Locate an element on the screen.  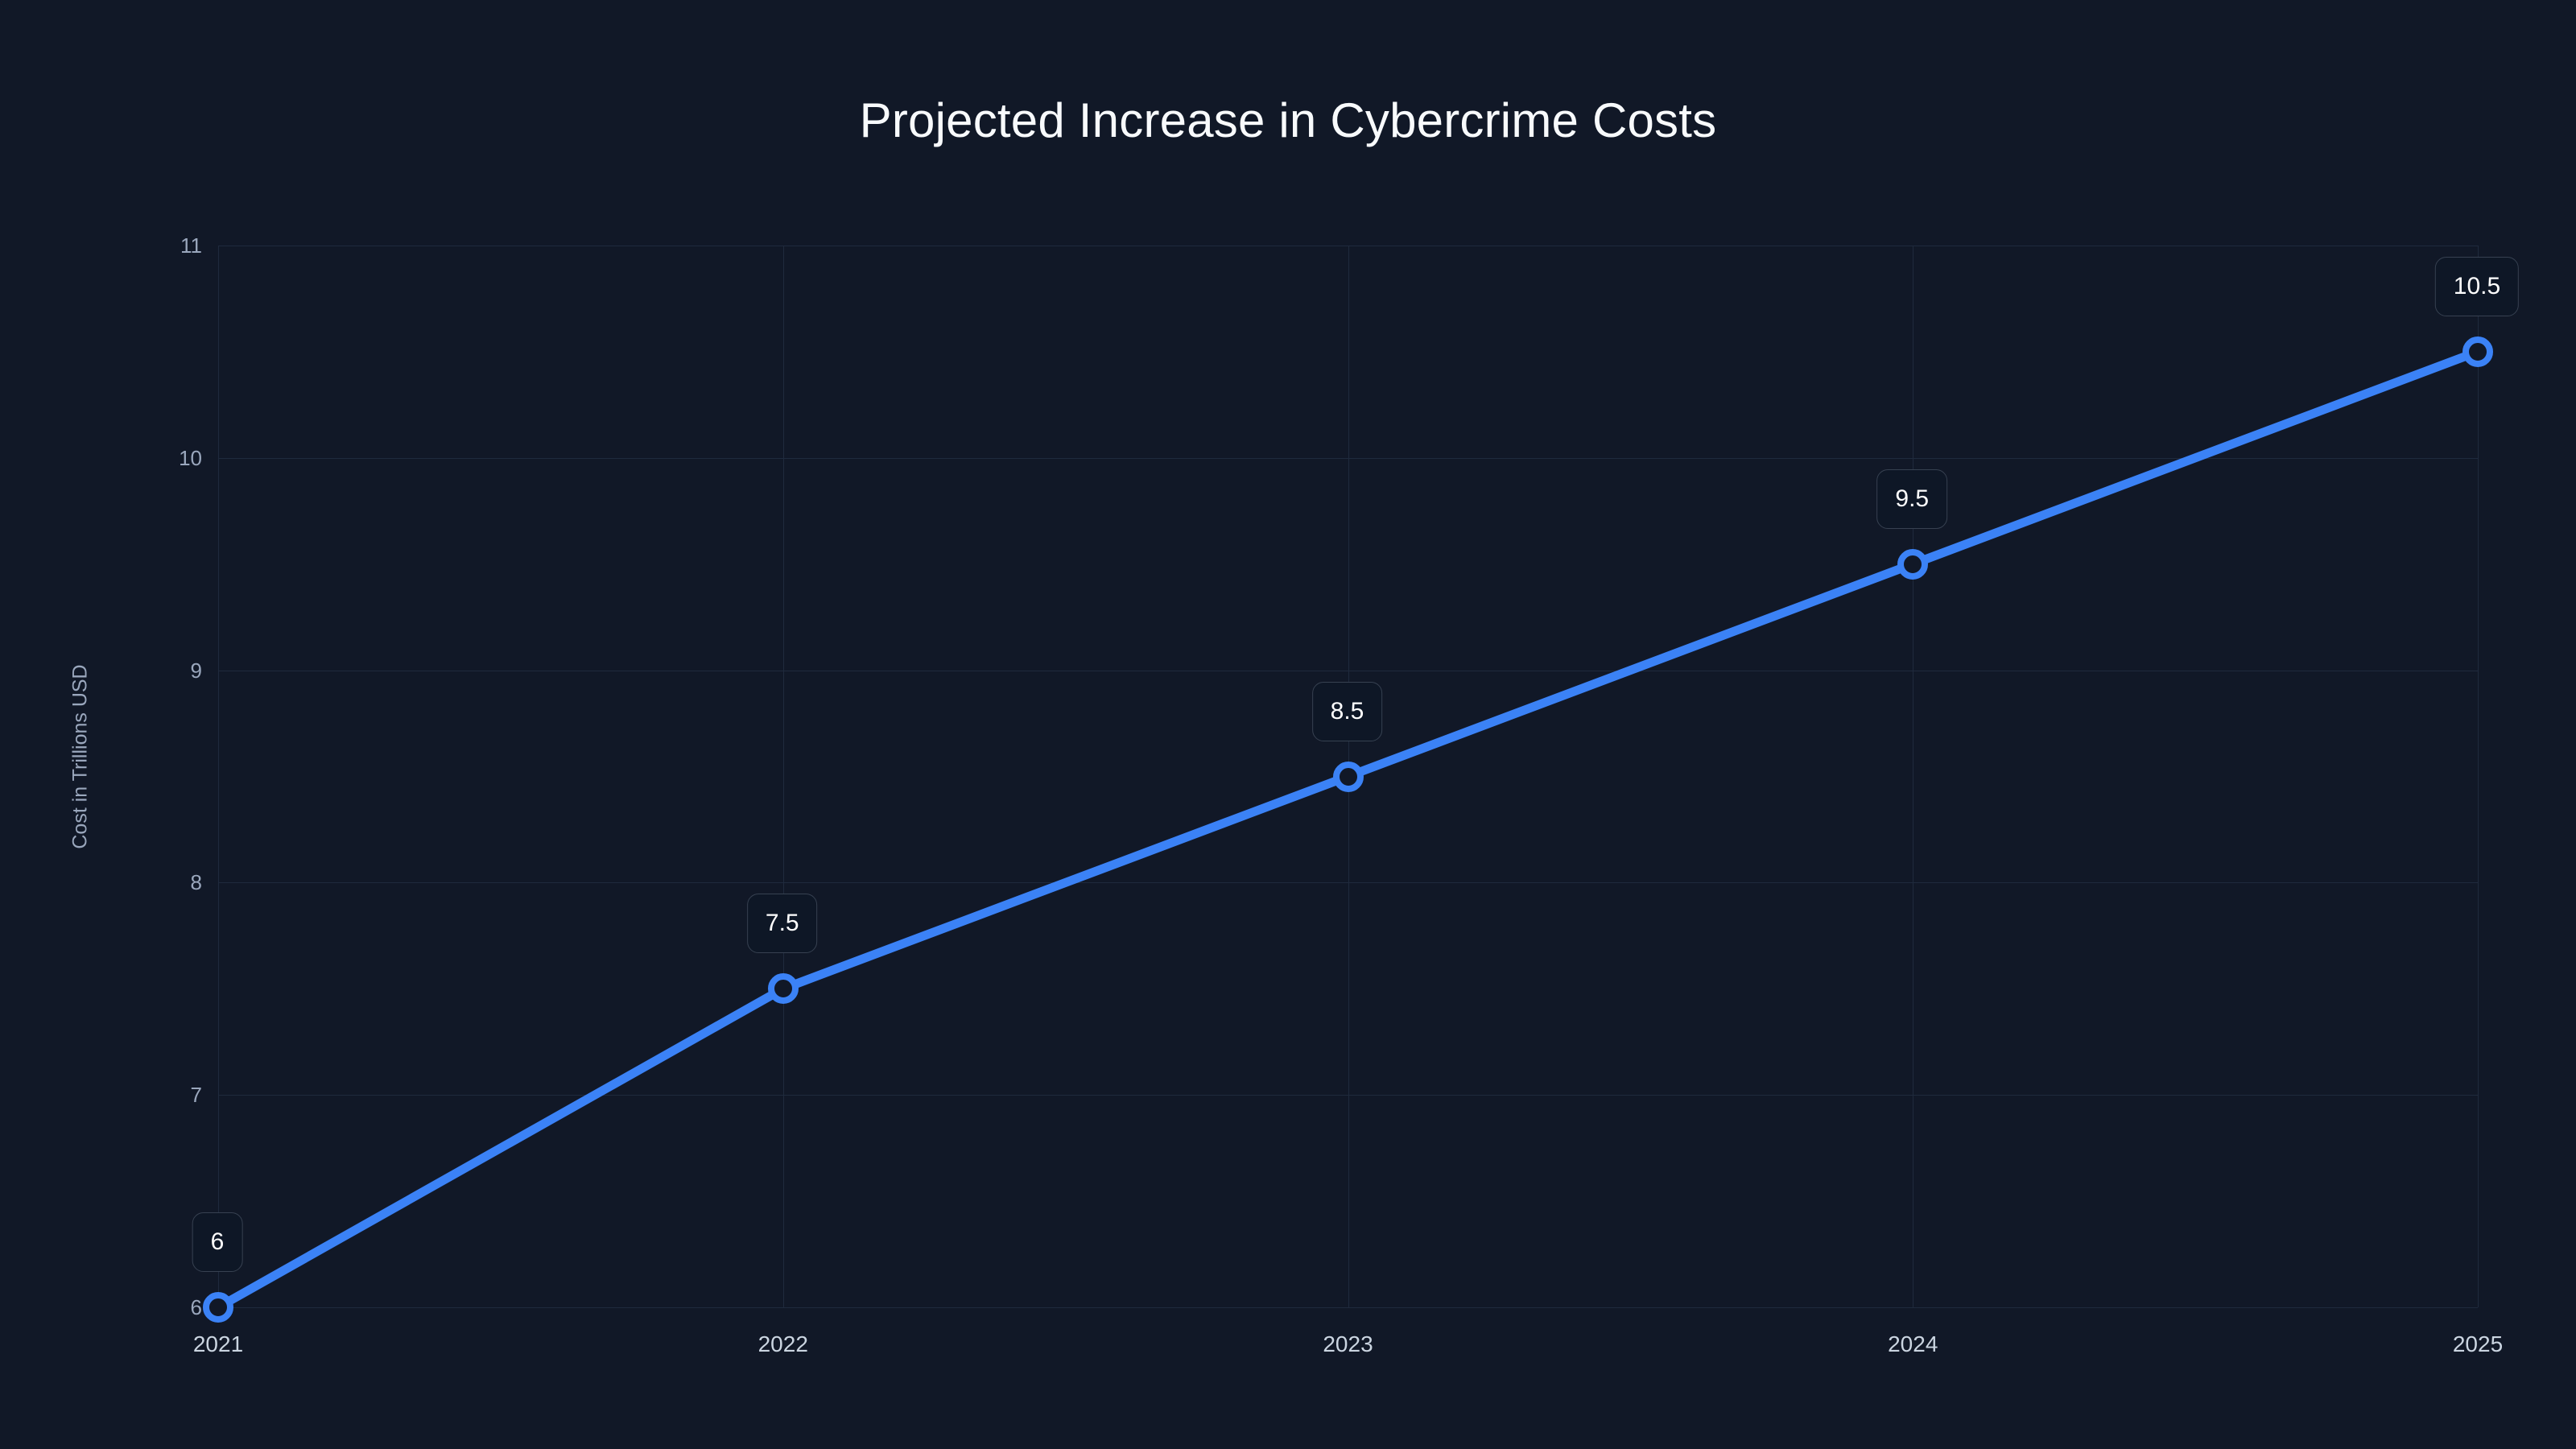
x-axis-tick-label: 2022 is located at coordinates (783, 1343).